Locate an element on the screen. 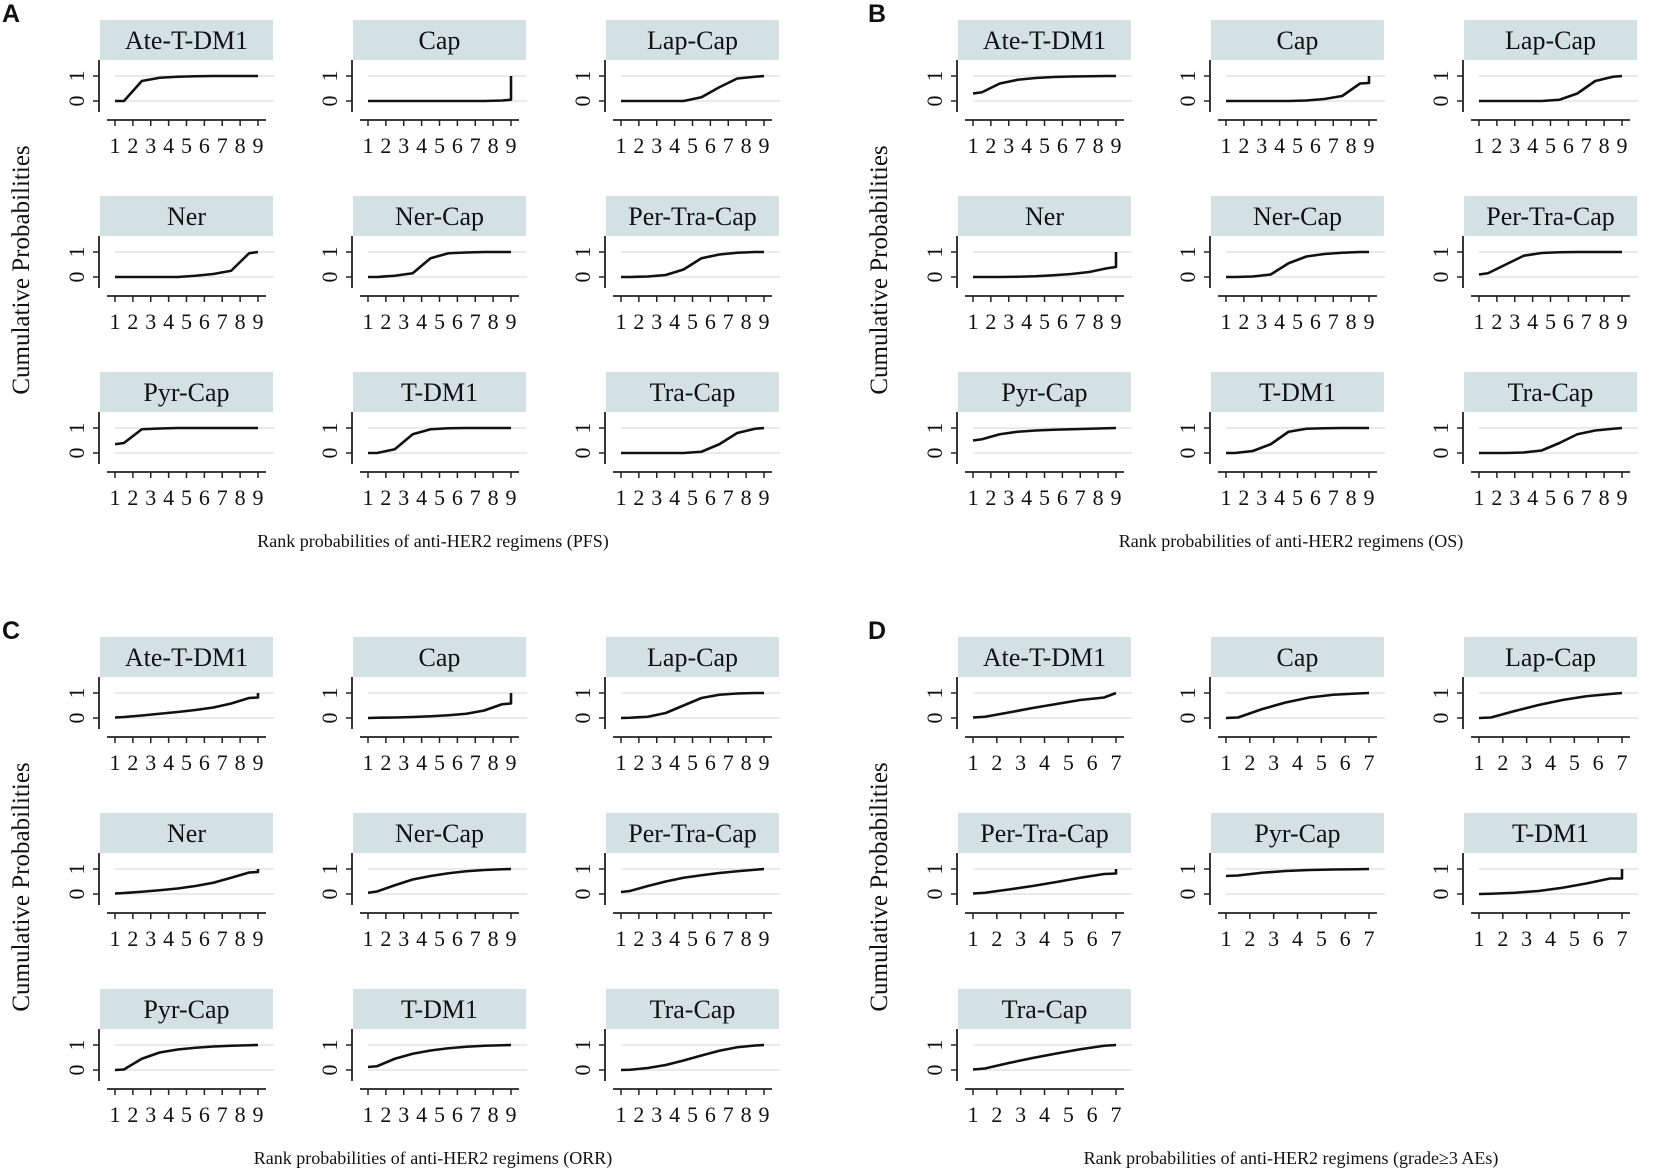 The height and width of the screenshot is (1169, 1655). panel-letter: B is located at coordinates (877, 14).